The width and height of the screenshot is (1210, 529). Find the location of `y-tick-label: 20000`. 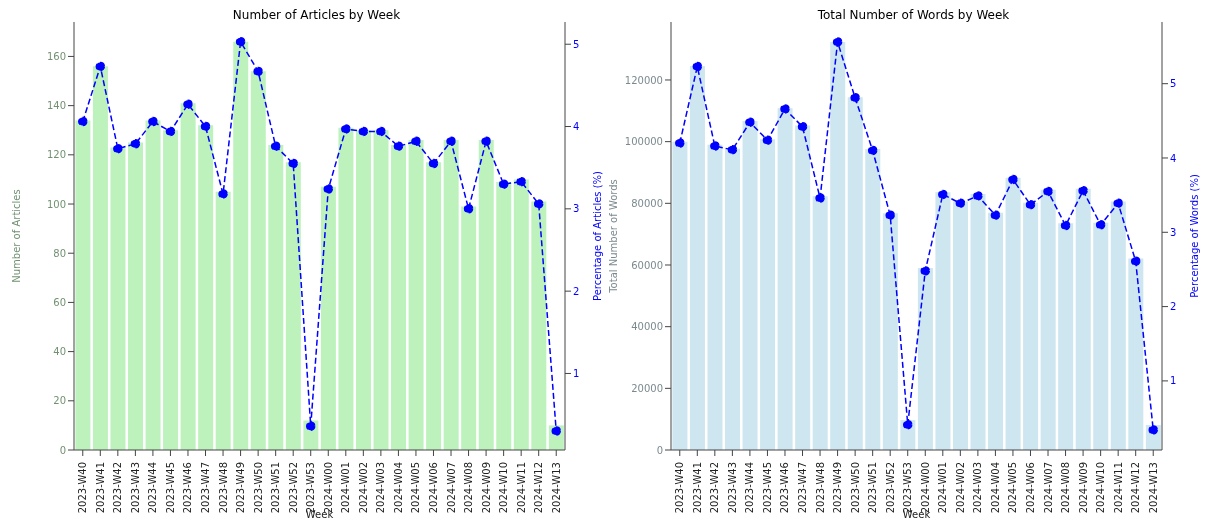

y-tick-label: 20000 is located at coordinates (647, 388).